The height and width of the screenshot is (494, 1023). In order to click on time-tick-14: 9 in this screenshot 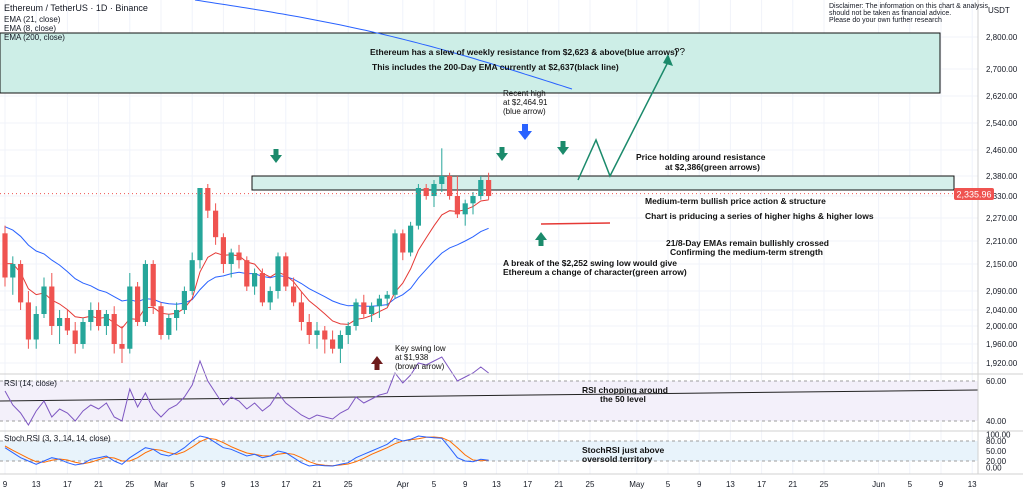, I will do `click(465, 484)`.